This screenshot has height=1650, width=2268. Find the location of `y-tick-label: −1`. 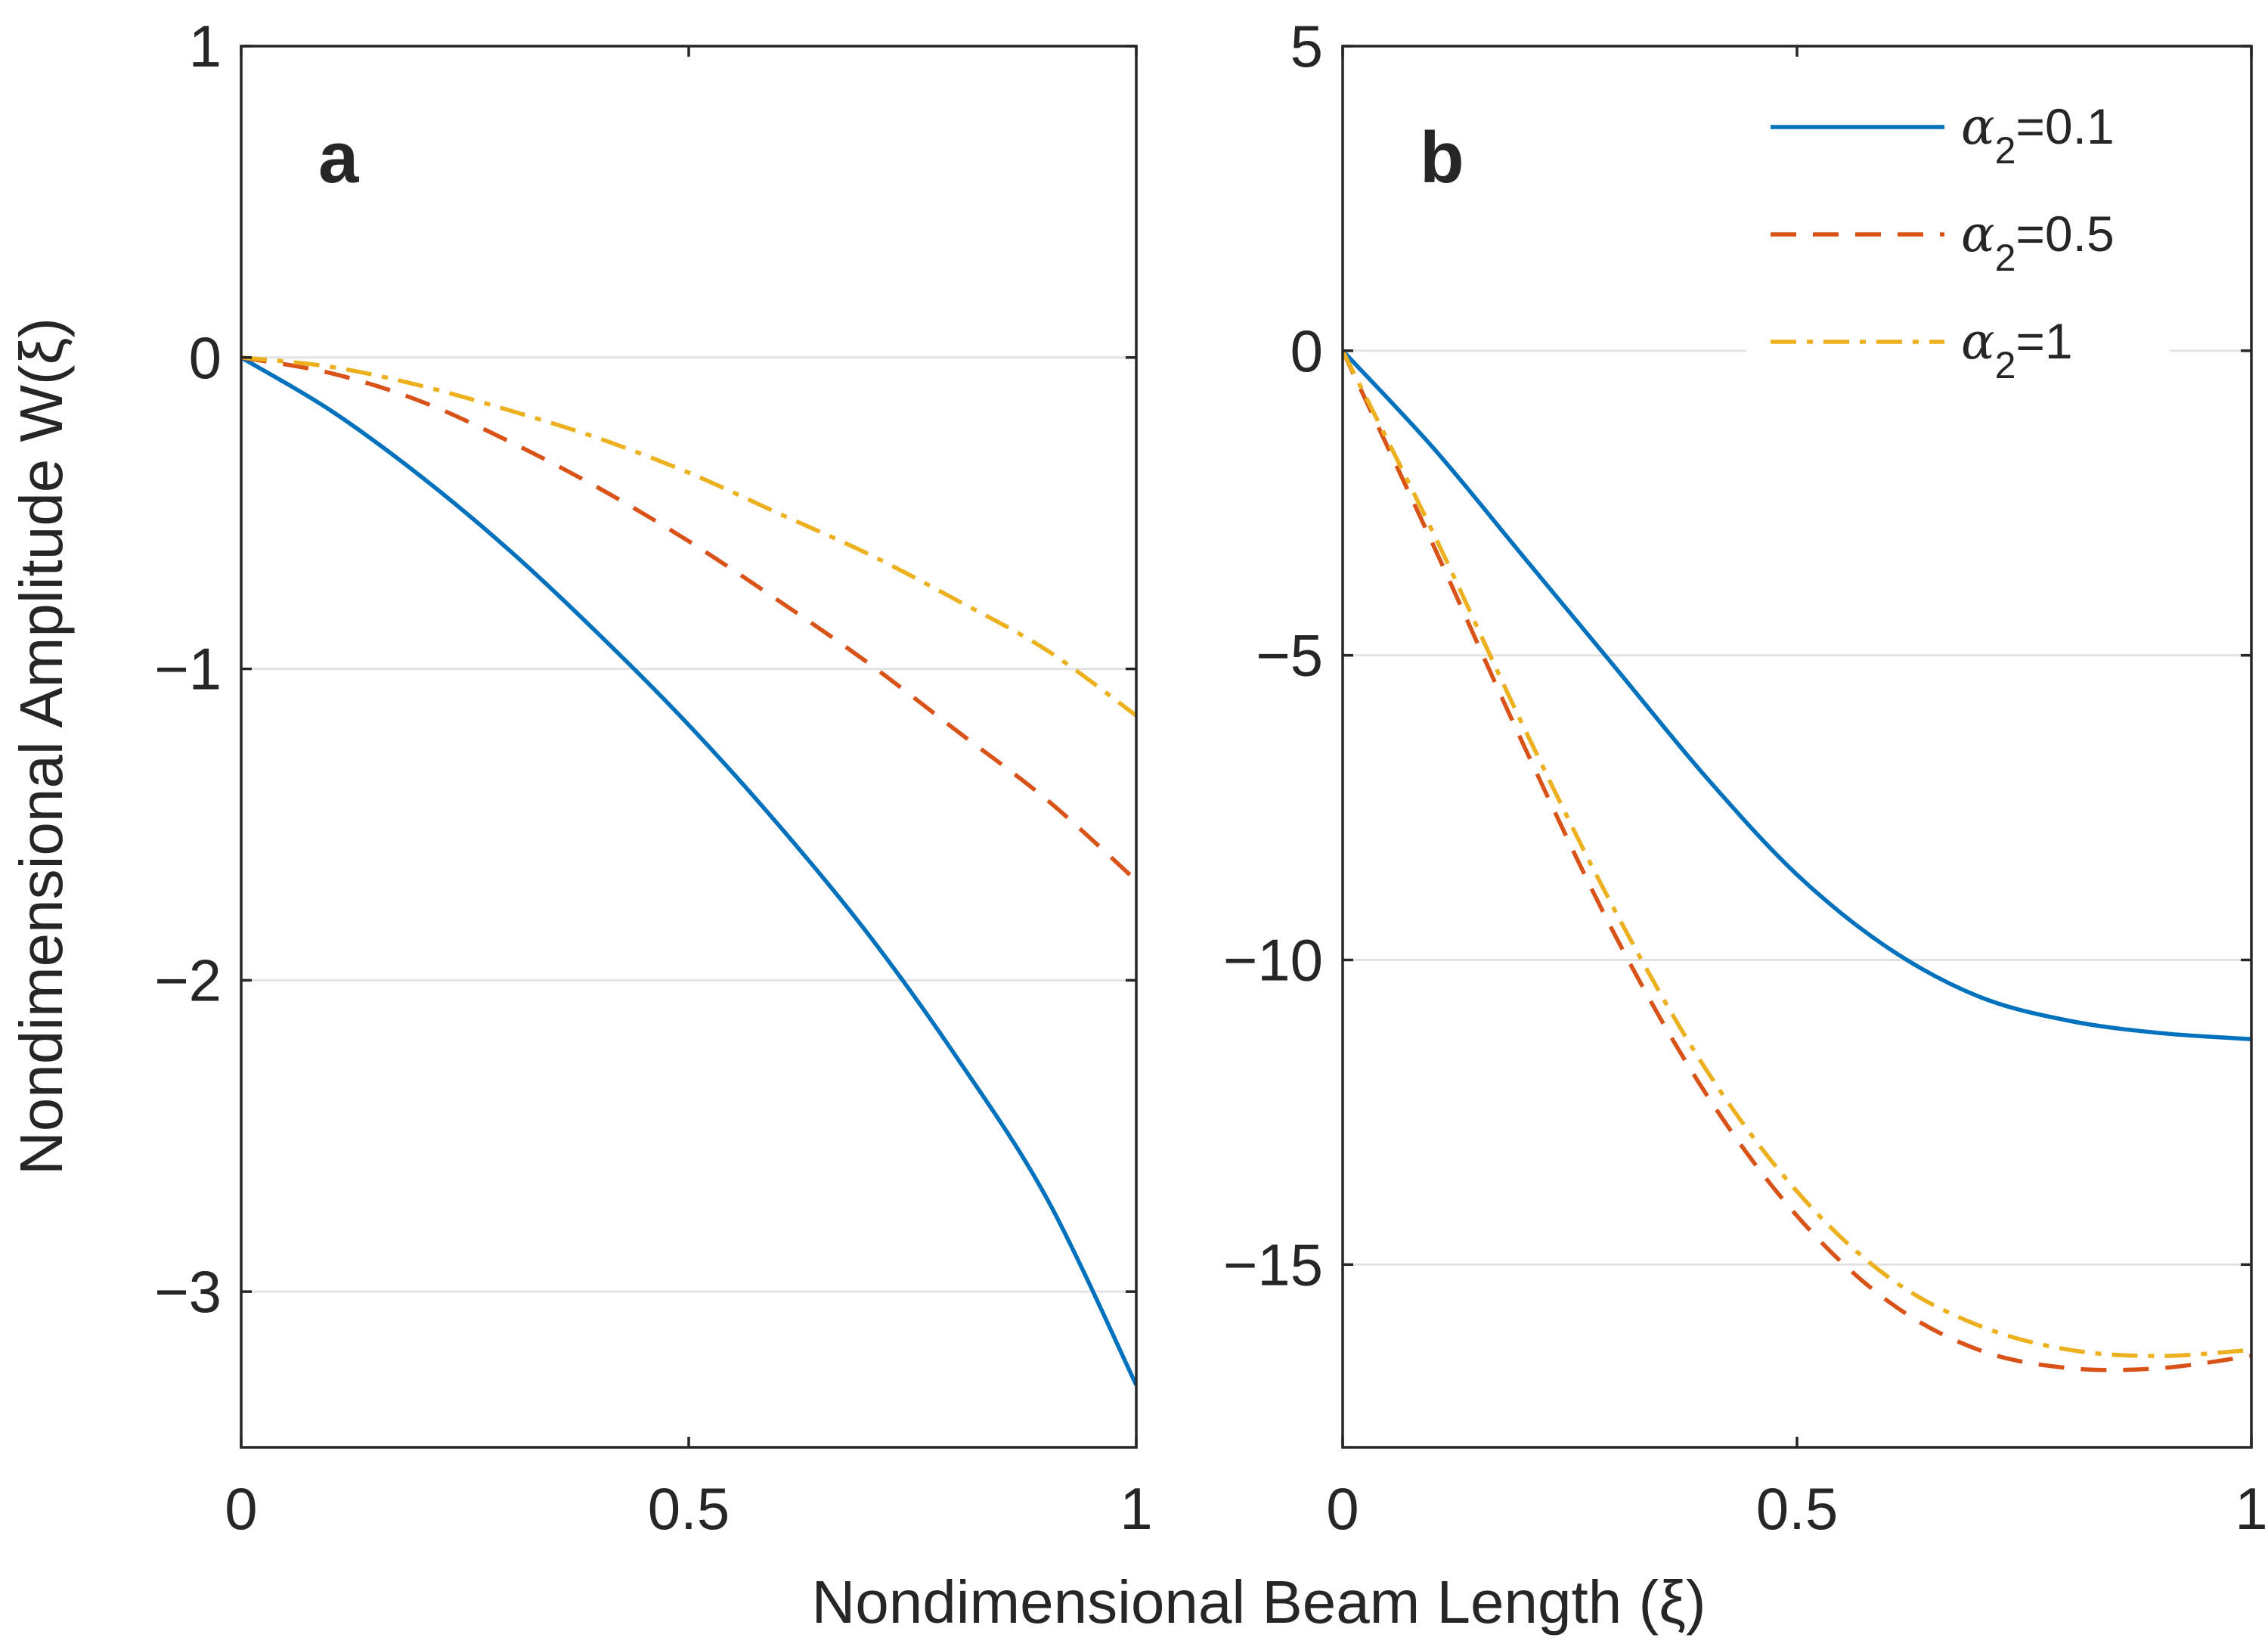

y-tick-label: −1 is located at coordinates (188, 669).